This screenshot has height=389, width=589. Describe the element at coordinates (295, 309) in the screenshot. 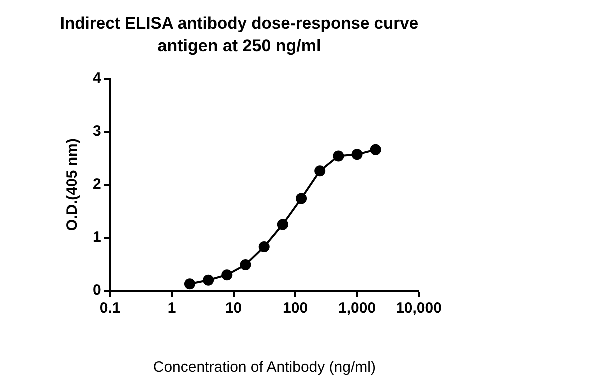

I see `x-tick-label: 100` at that location.